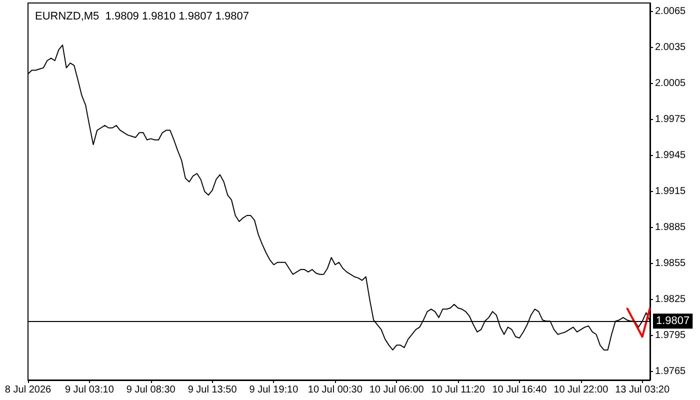 The width and height of the screenshot is (700, 400). What do you see at coordinates (670, 155) in the screenshot?
I see `y-tick-label: 1.9945` at bounding box center [670, 155].